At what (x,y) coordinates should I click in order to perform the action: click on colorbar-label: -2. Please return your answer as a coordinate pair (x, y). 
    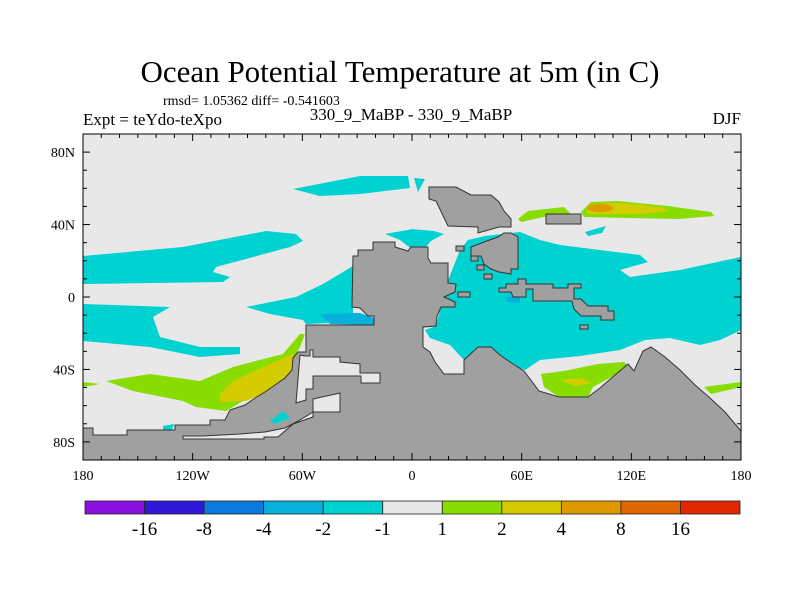
    Looking at the image, I should click on (323, 529).